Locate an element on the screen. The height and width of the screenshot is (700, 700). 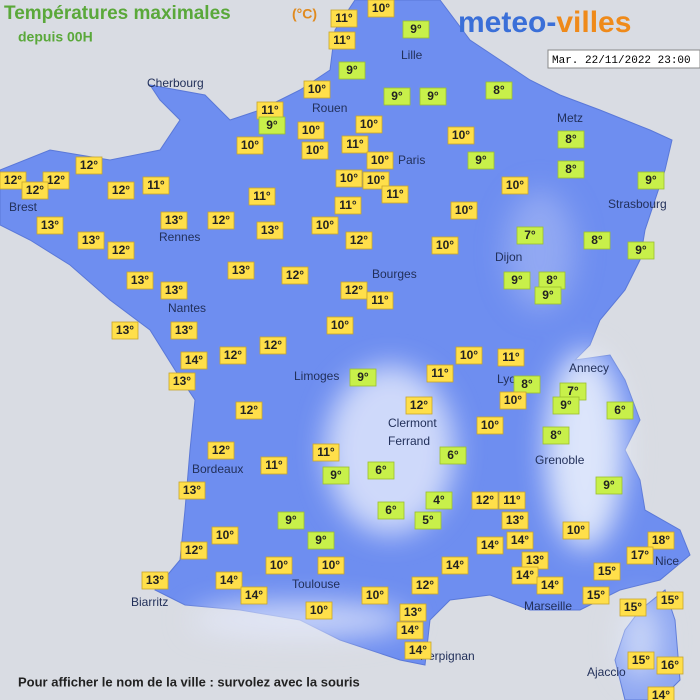
city-name: Perpignan is located at coordinates (447, 656).